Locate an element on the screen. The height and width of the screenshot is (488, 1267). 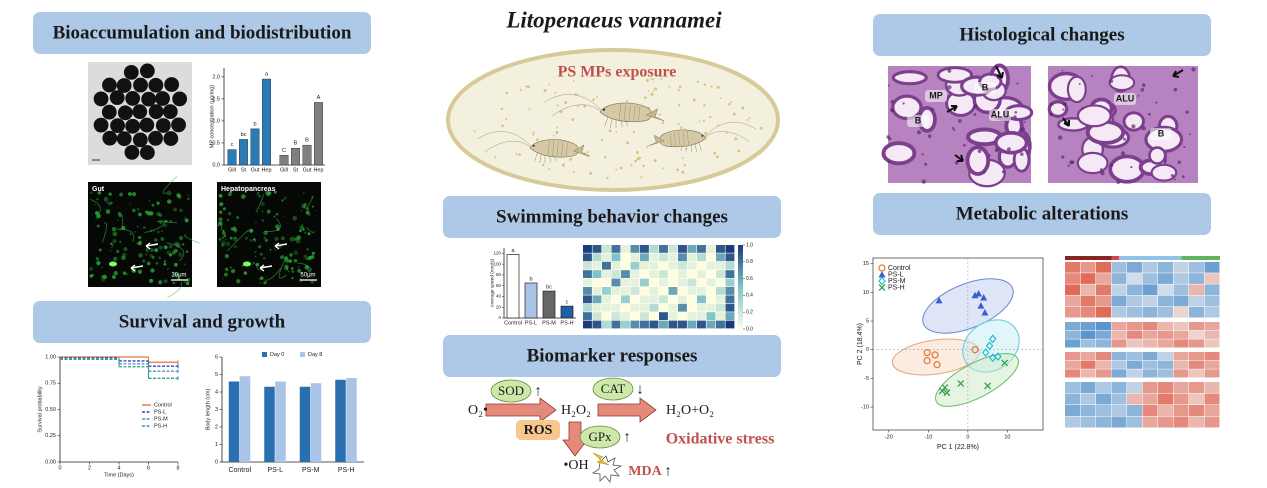
x-tick-label: Control is located at coordinates (239, 470).